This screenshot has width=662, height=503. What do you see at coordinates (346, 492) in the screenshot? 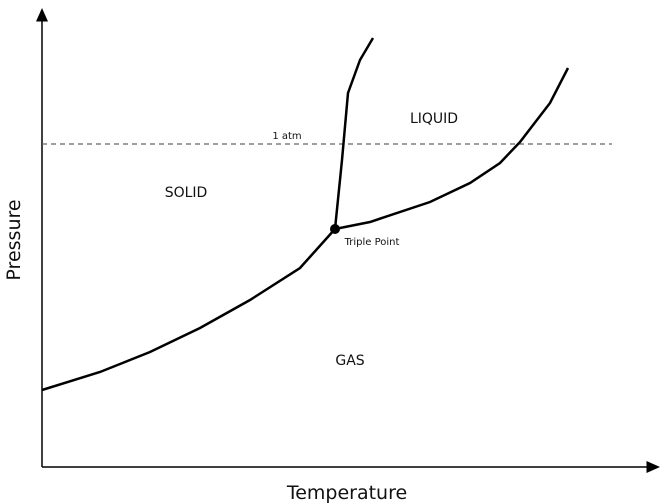
I see `x-axis-label: Temperature` at bounding box center [346, 492].